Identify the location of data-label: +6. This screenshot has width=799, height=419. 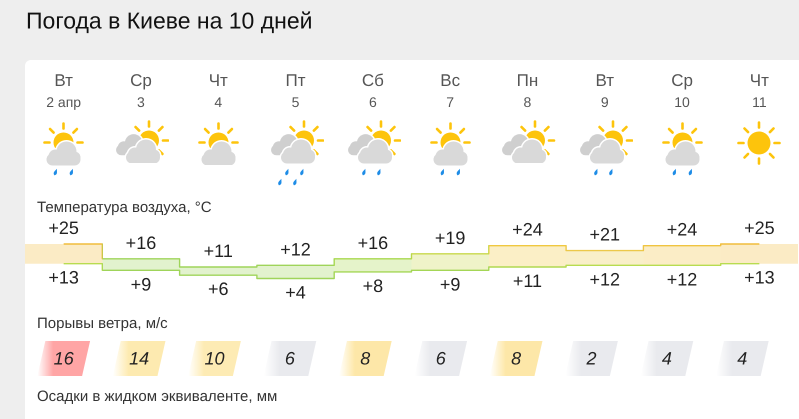
(218, 289).